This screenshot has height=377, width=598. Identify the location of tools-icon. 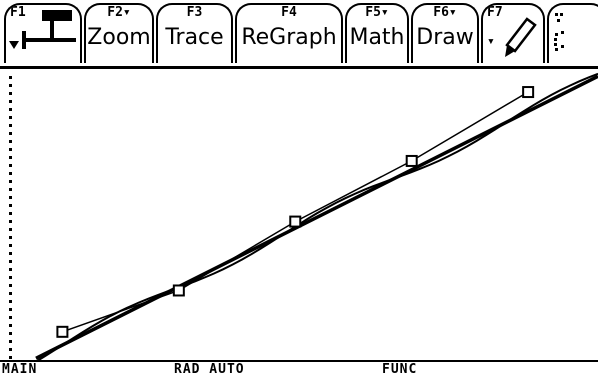
(42, 29).